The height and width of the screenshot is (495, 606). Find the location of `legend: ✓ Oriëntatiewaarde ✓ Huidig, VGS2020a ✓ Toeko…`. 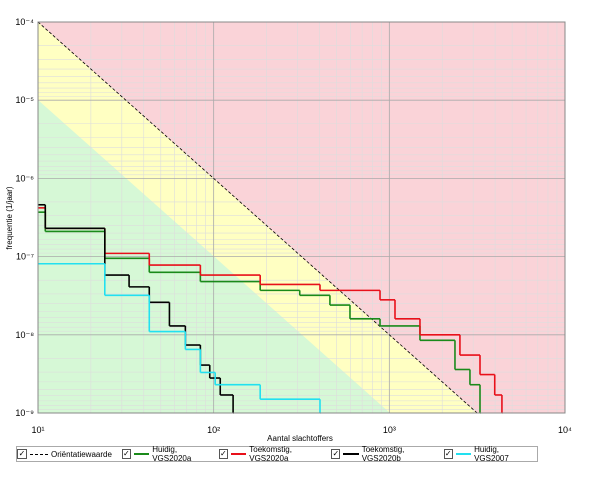

legend: ✓ Oriëntatiewaarde ✓ Huidig, VGS2020a ✓ Toeko… is located at coordinates (277, 454).